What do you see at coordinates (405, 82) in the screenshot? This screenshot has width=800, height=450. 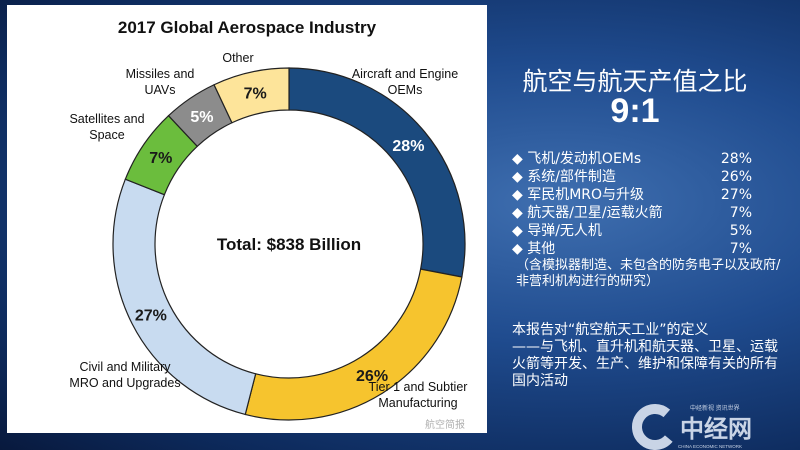 I see `slice-category-label: Aircraft and Engine OEMs` at bounding box center [405, 82].